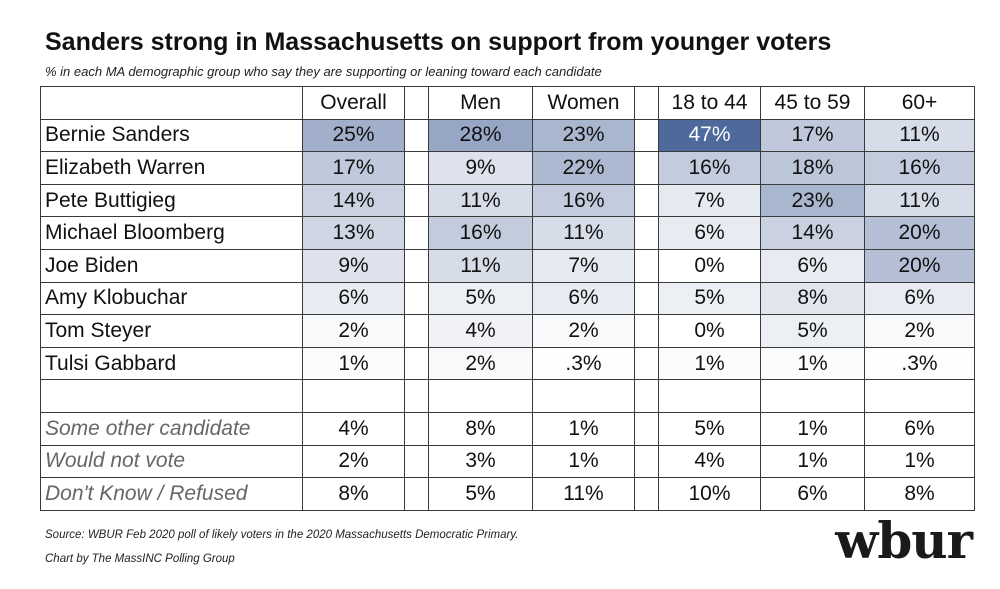 This screenshot has width=1000, height=589. What do you see at coordinates (812, 233) in the screenshot?
I see `cell-45-59: 14%` at bounding box center [812, 233].